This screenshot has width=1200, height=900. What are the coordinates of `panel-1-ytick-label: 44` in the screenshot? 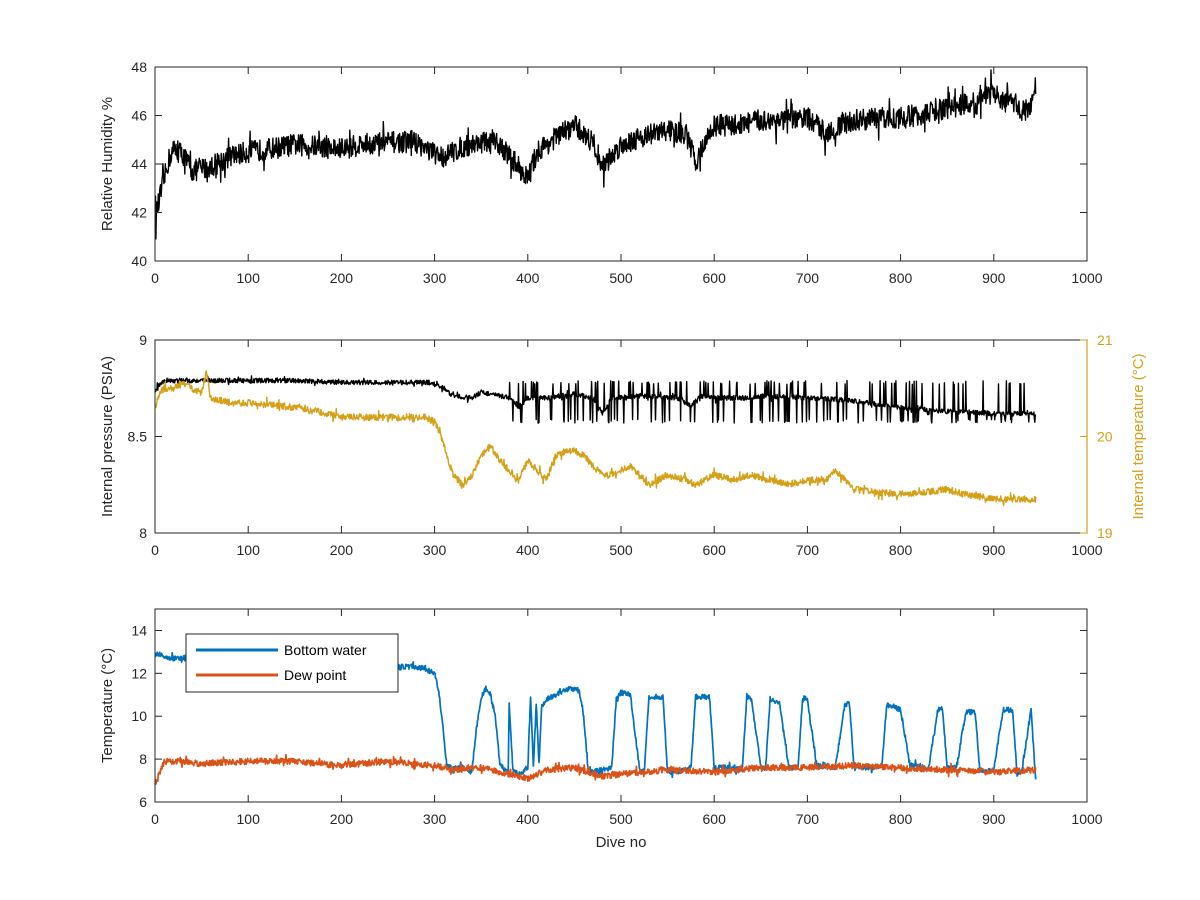 It's located at (139, 164).